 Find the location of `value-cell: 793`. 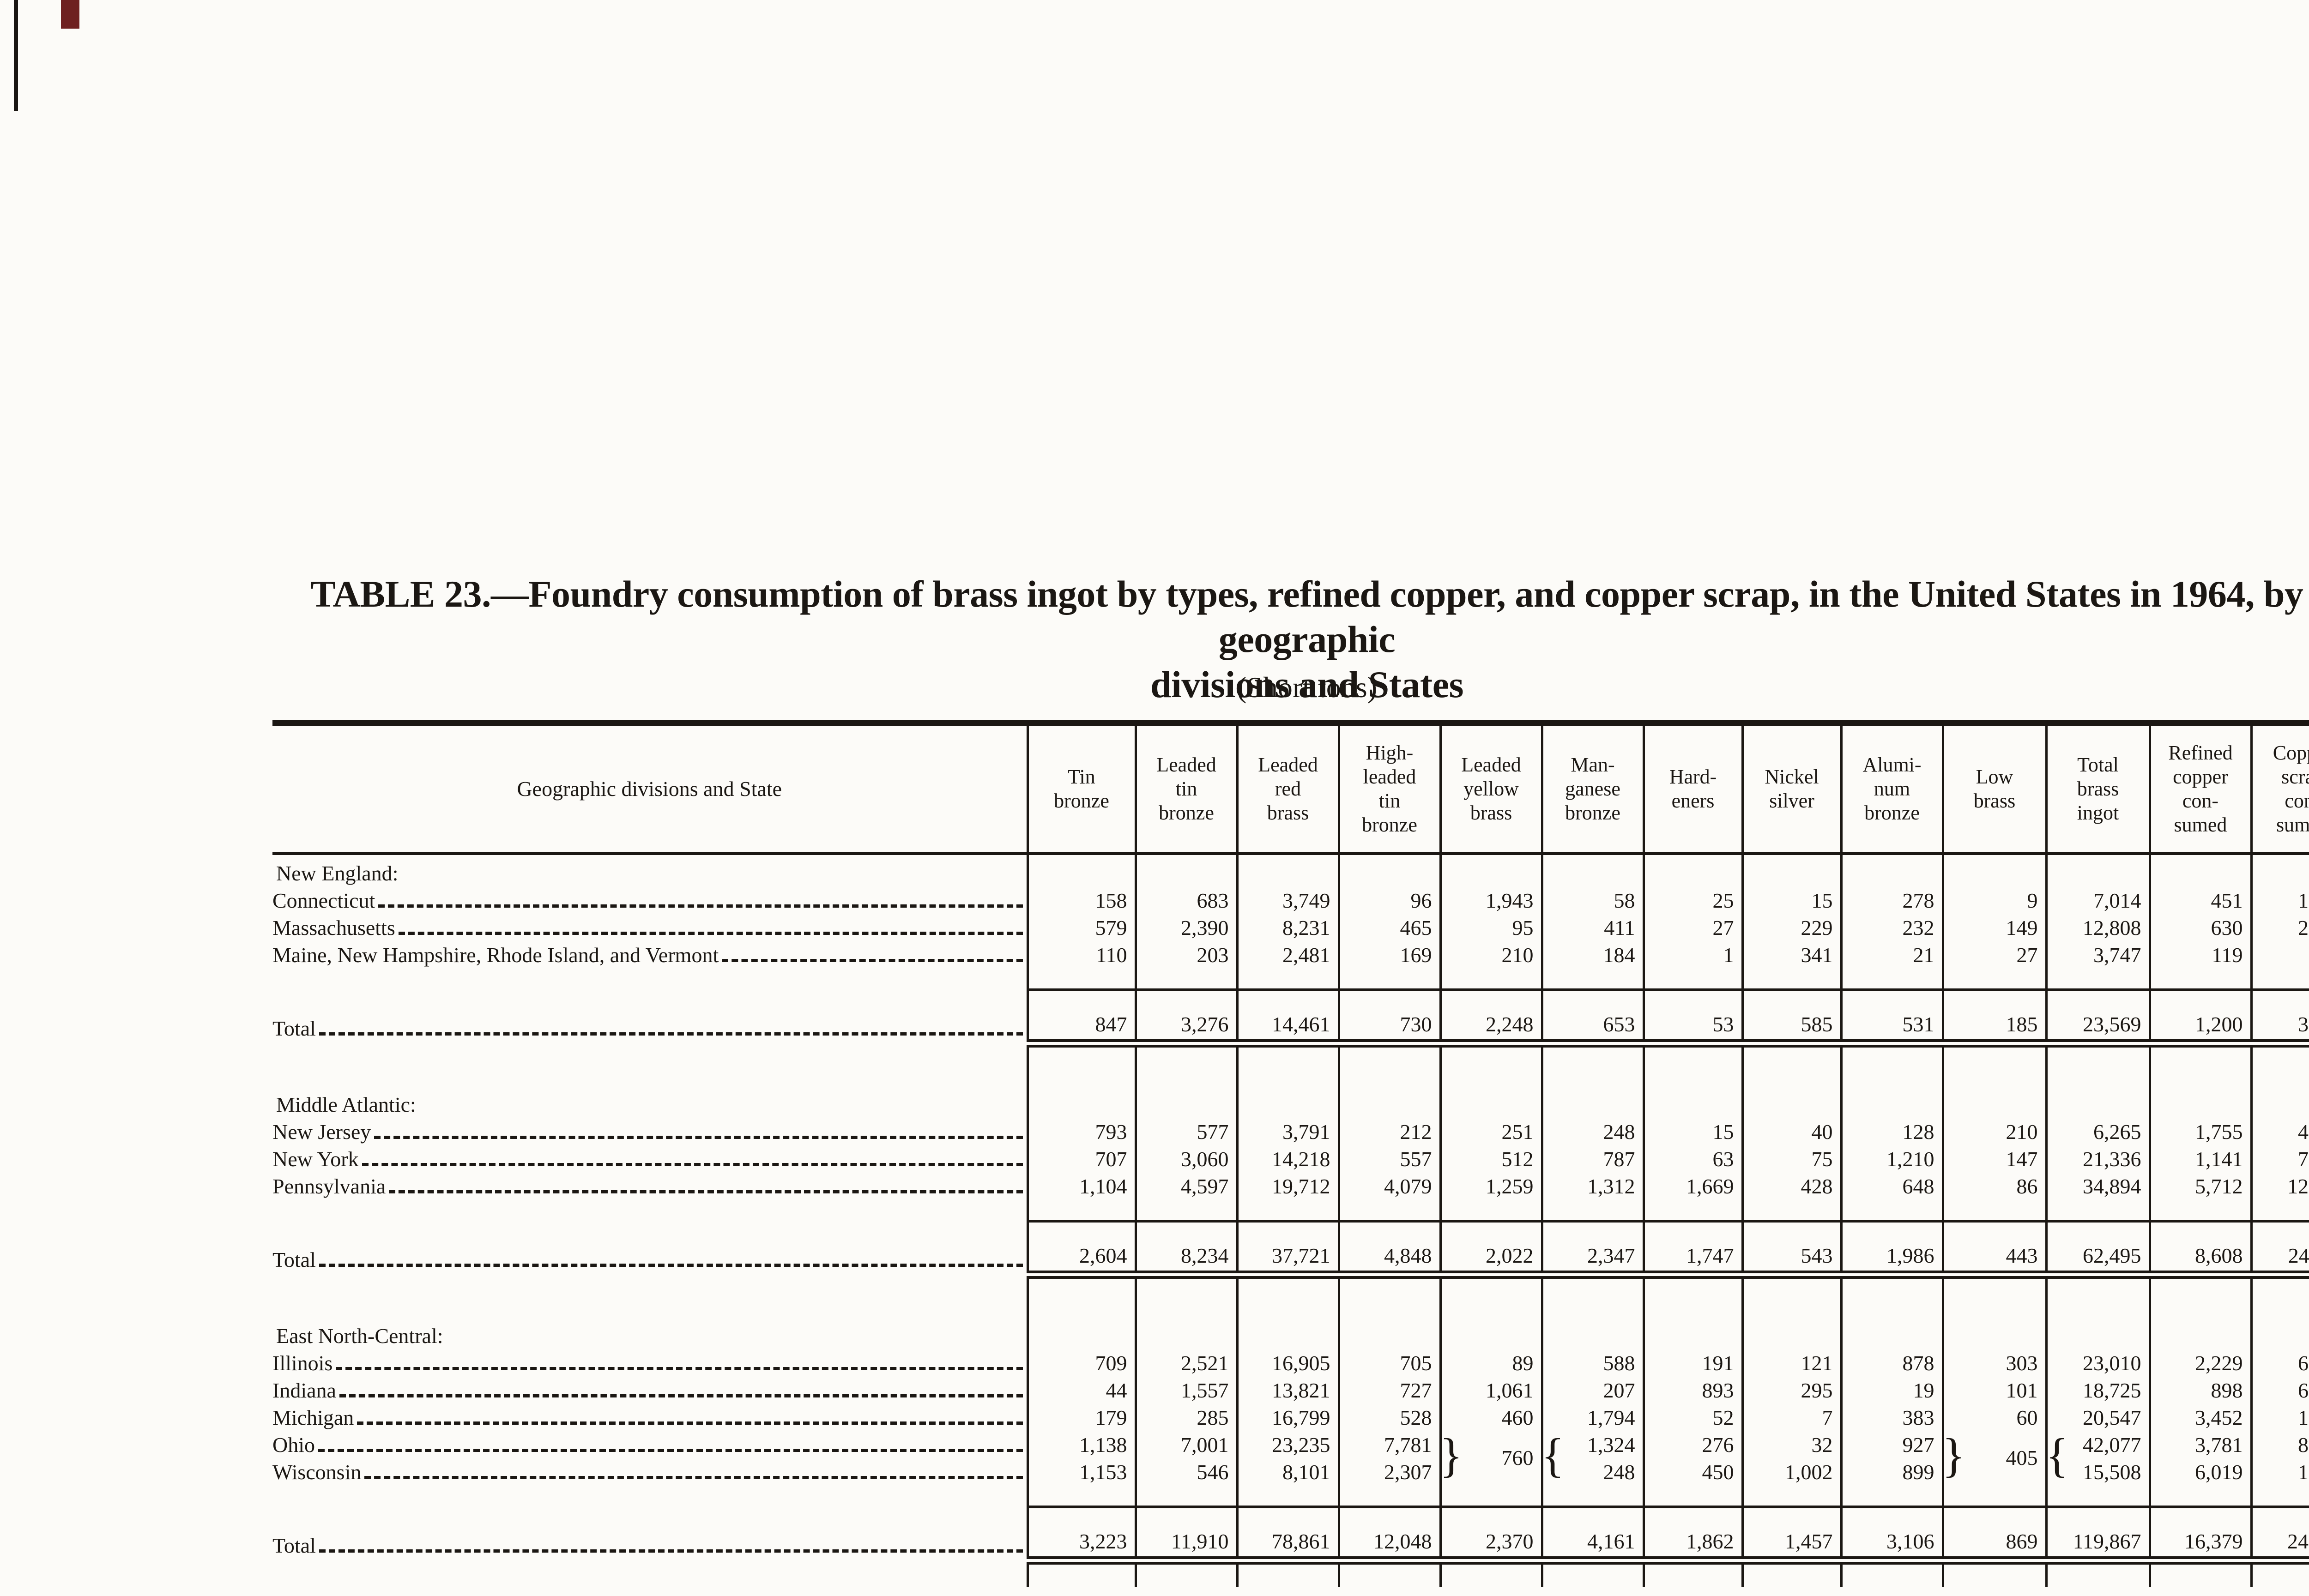

value-cell: 793 is located at coordinates (1081, 1134).